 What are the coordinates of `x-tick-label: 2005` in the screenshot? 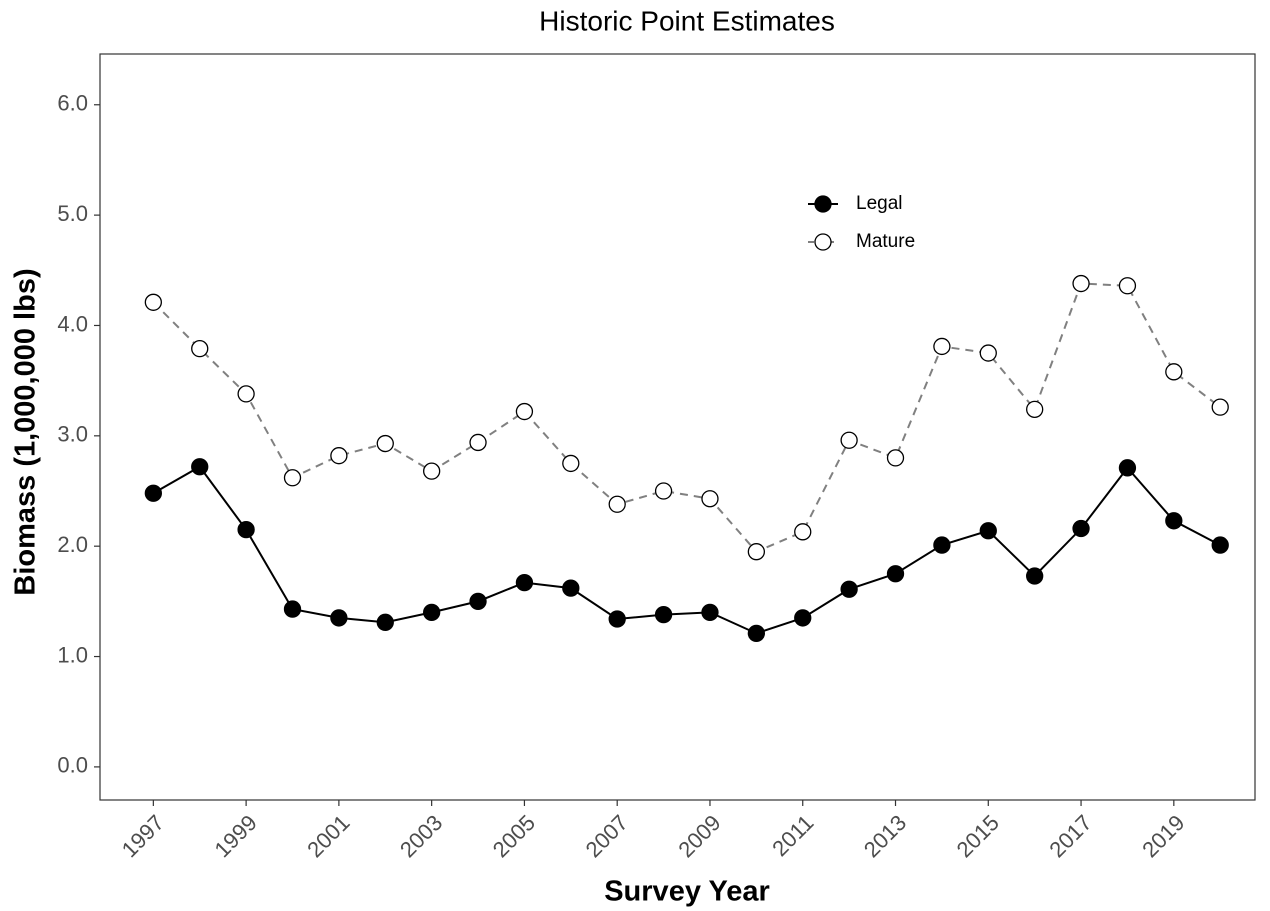 It's located at (514, 836).